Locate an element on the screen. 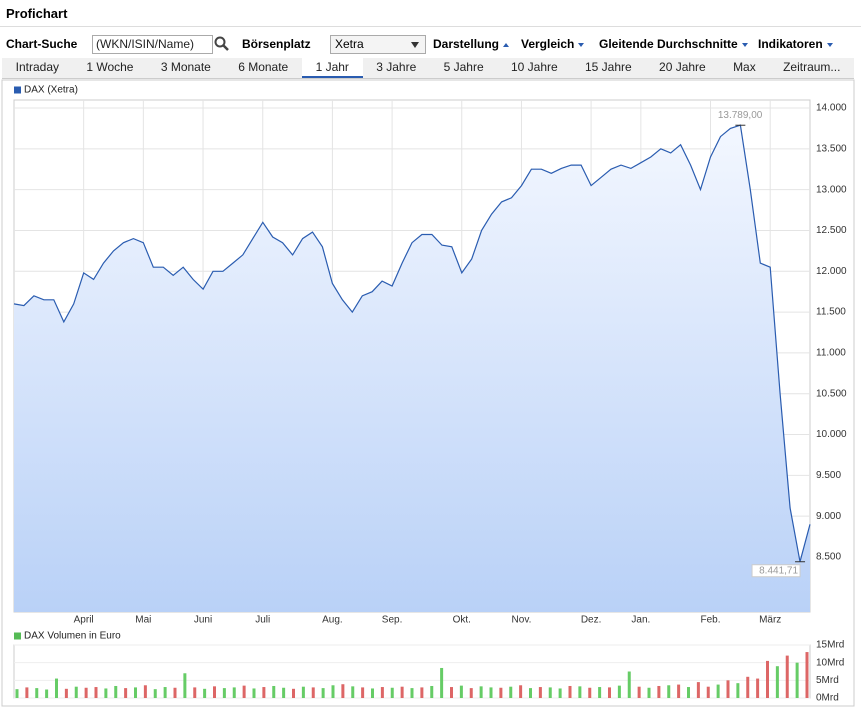 The image size is (861, 715). page-title: Profichart is located at coordinates (37, 13).